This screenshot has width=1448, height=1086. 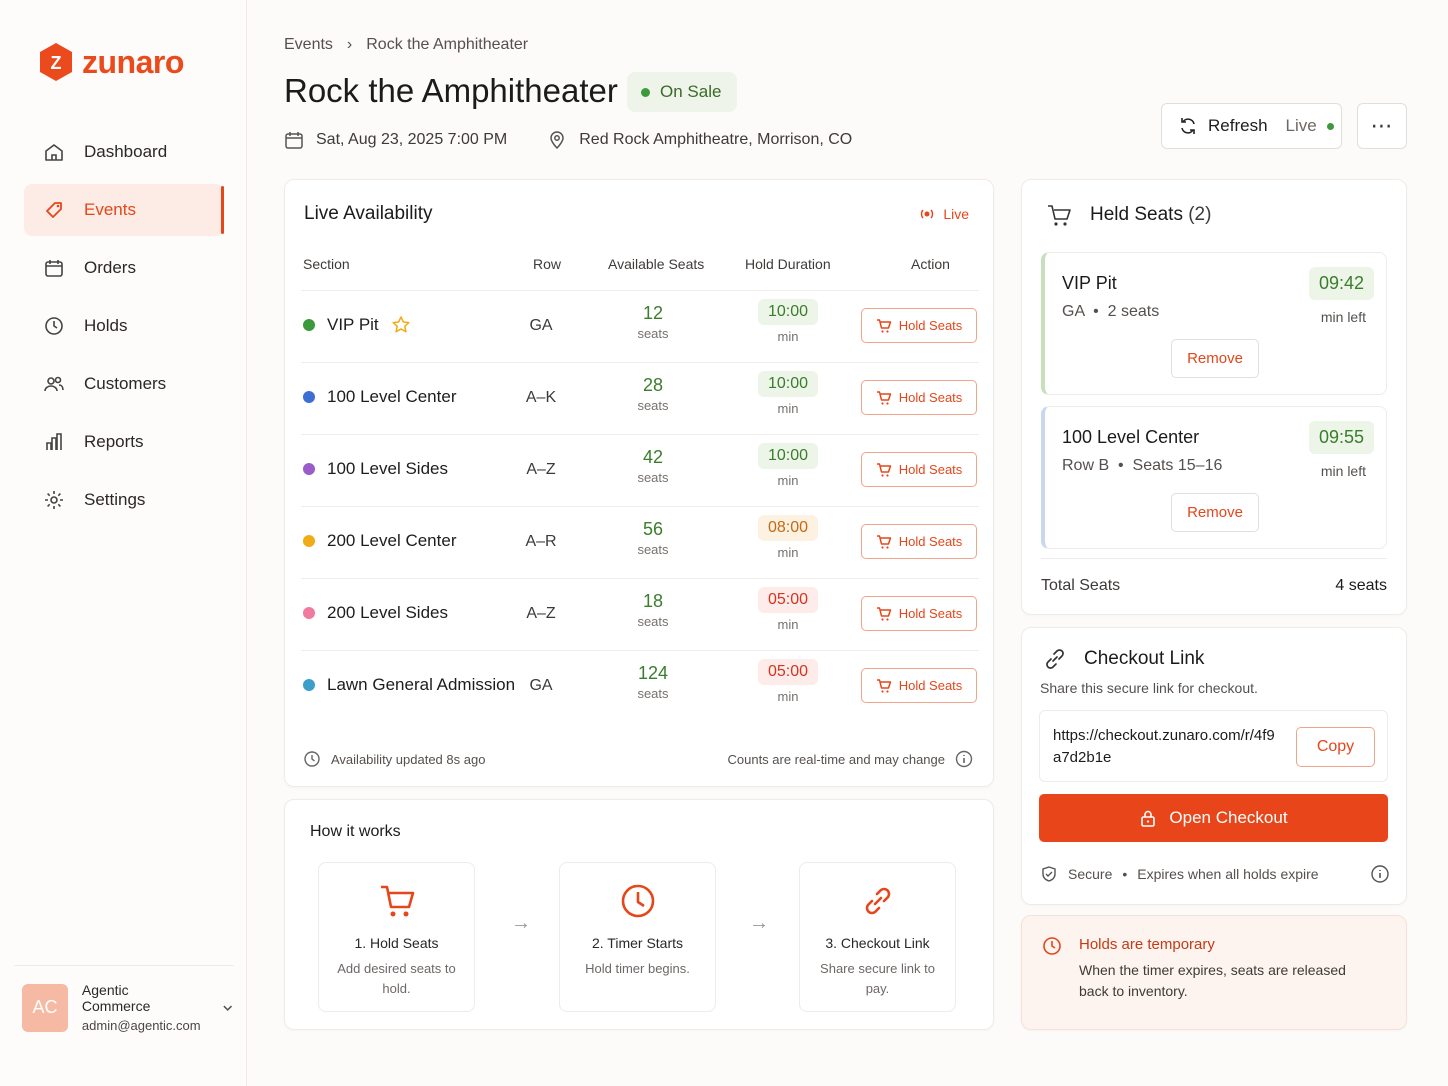 I want to click on page-title: Rock the Amphitheater, so click(x=451, y=90).